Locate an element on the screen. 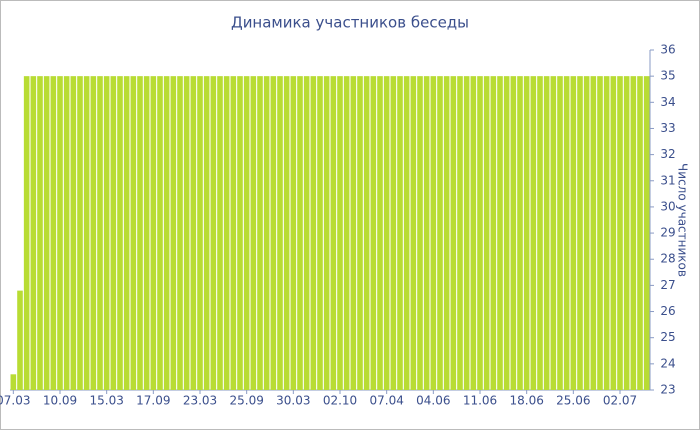 Image resolution: width=700 pixels, height=430 pixels. x-tick-label: 04.06 is located at coordinates (433, 401).